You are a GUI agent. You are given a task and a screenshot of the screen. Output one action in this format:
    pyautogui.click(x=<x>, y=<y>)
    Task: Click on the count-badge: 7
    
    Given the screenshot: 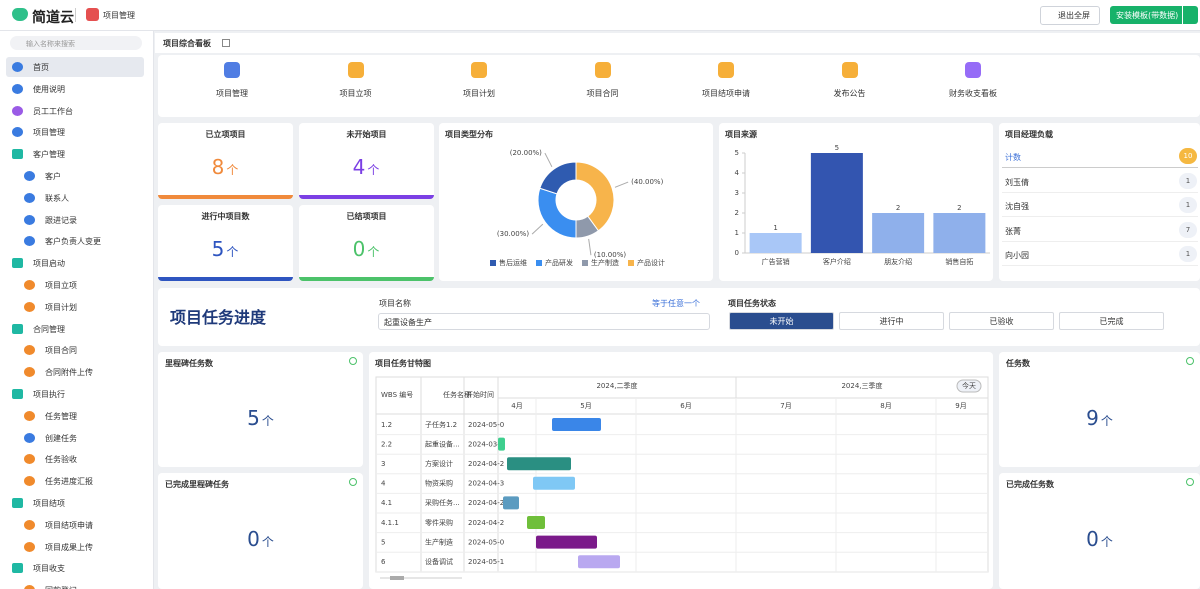 What is the action you would take?
    pyautogui.click(x=1188, y=229)
    